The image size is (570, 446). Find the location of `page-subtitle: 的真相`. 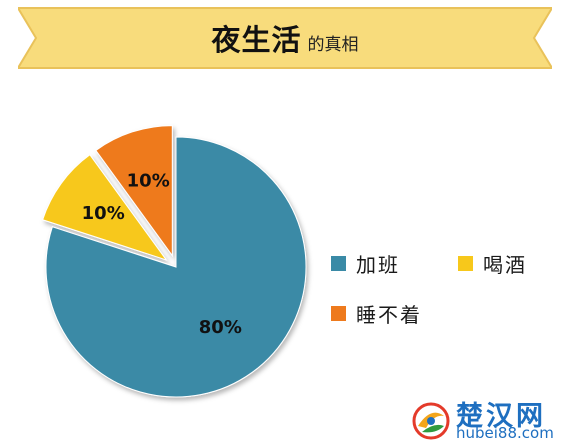

page-subtitle: 的真相 is located at coordinates (333, 44).